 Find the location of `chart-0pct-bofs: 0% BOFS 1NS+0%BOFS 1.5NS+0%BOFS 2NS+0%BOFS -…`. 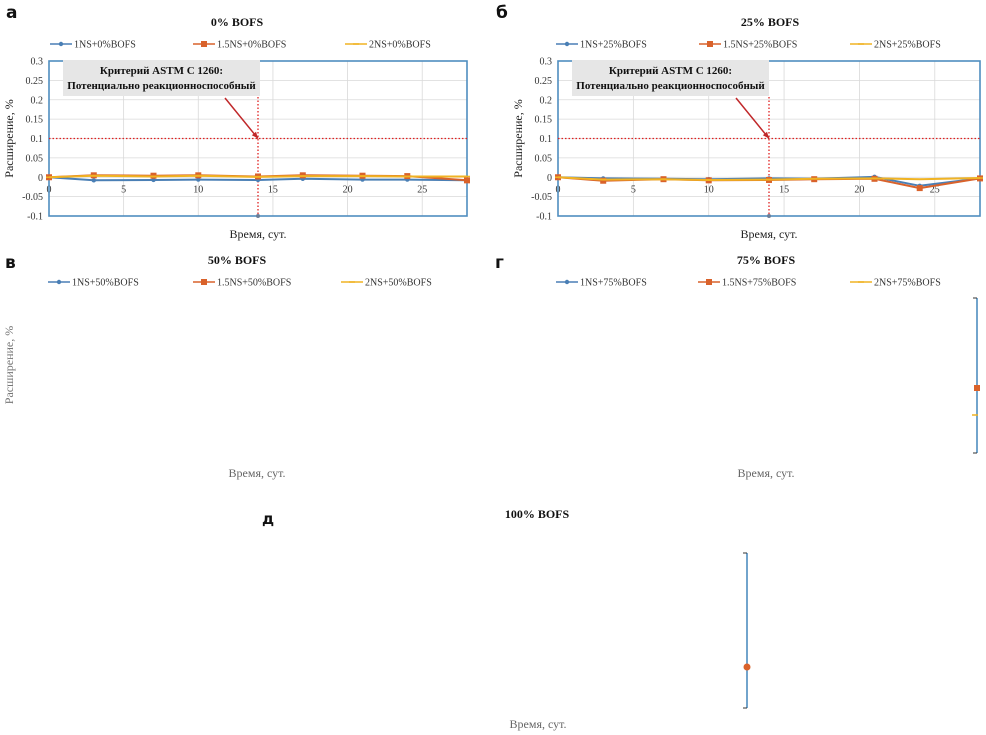

chart-0pct-bofs: 0% BOFS 1NS+0%BOFS 1.5NS+0%BOFS 2NS+0%BOFS -… is located at coordinates (236, 128).